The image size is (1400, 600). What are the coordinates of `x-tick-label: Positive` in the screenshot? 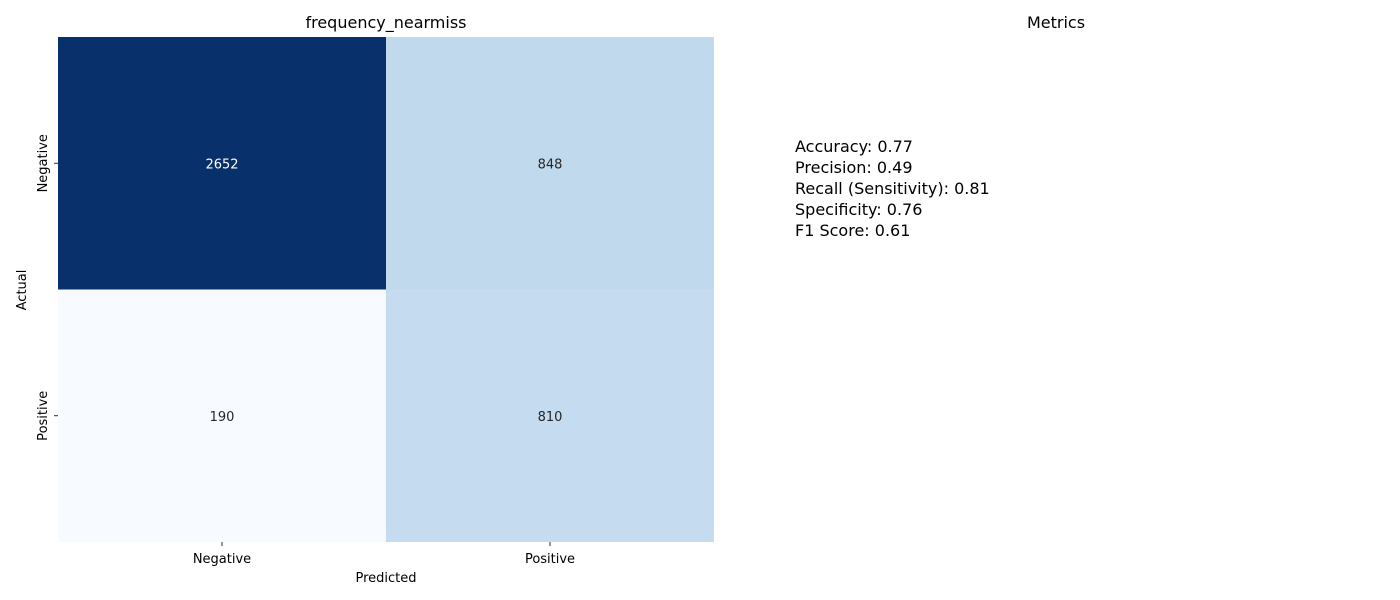 It's located at (550, 559).